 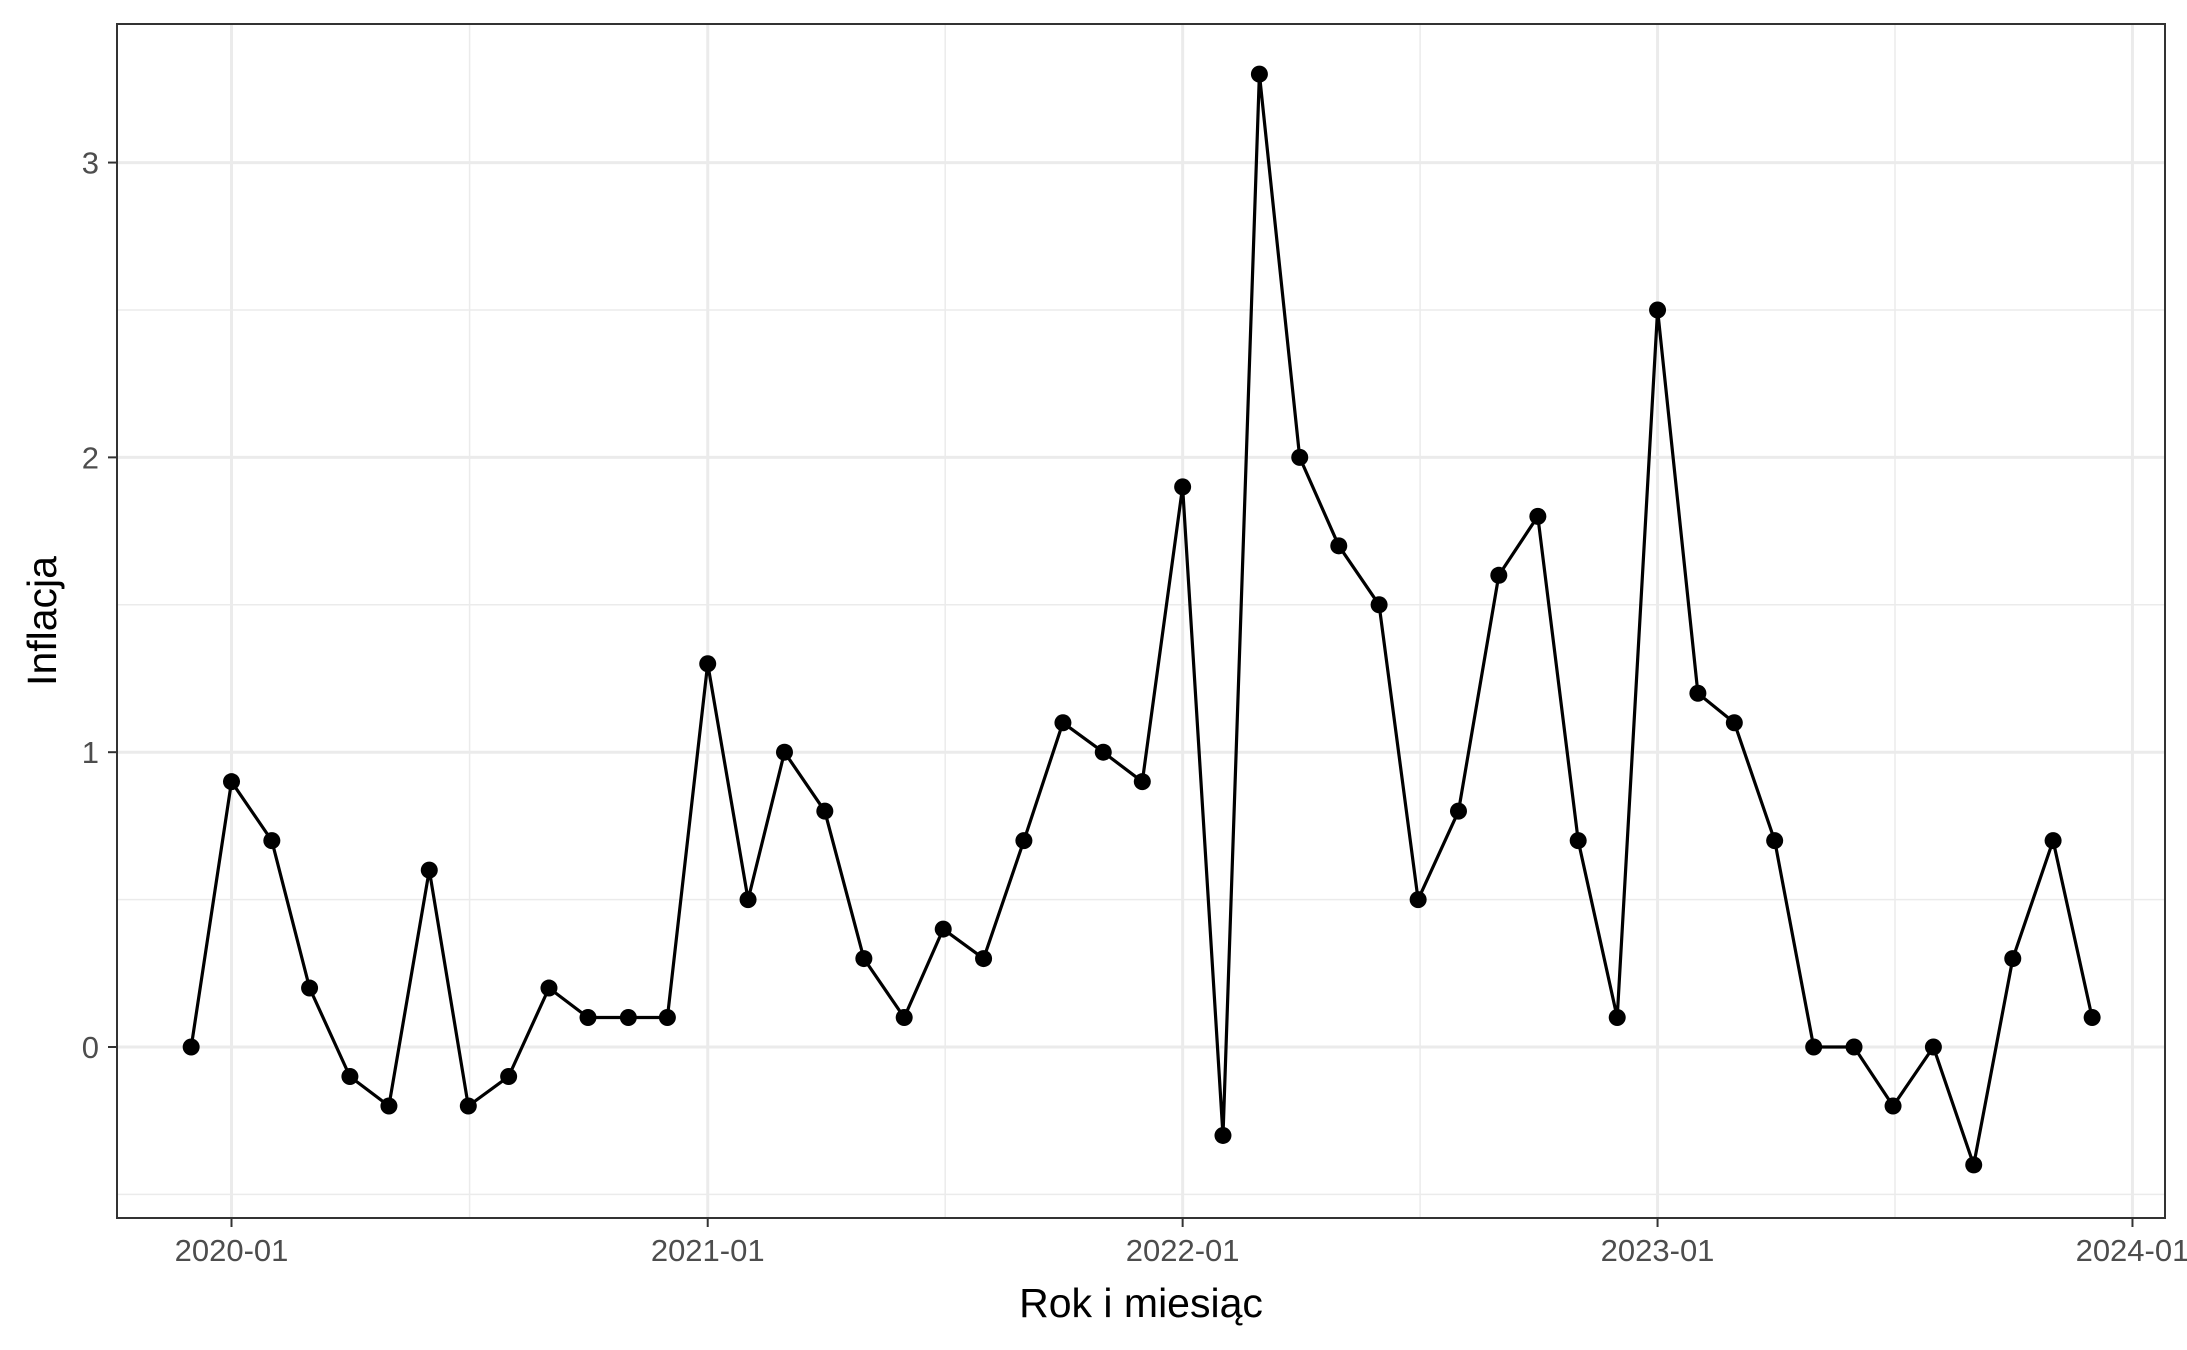 What do you see at coordinates (1141, 1303) in the screenshot?
I see `x-axis-title: Rok i miesiąc` at bounding box center [1141, 1303].